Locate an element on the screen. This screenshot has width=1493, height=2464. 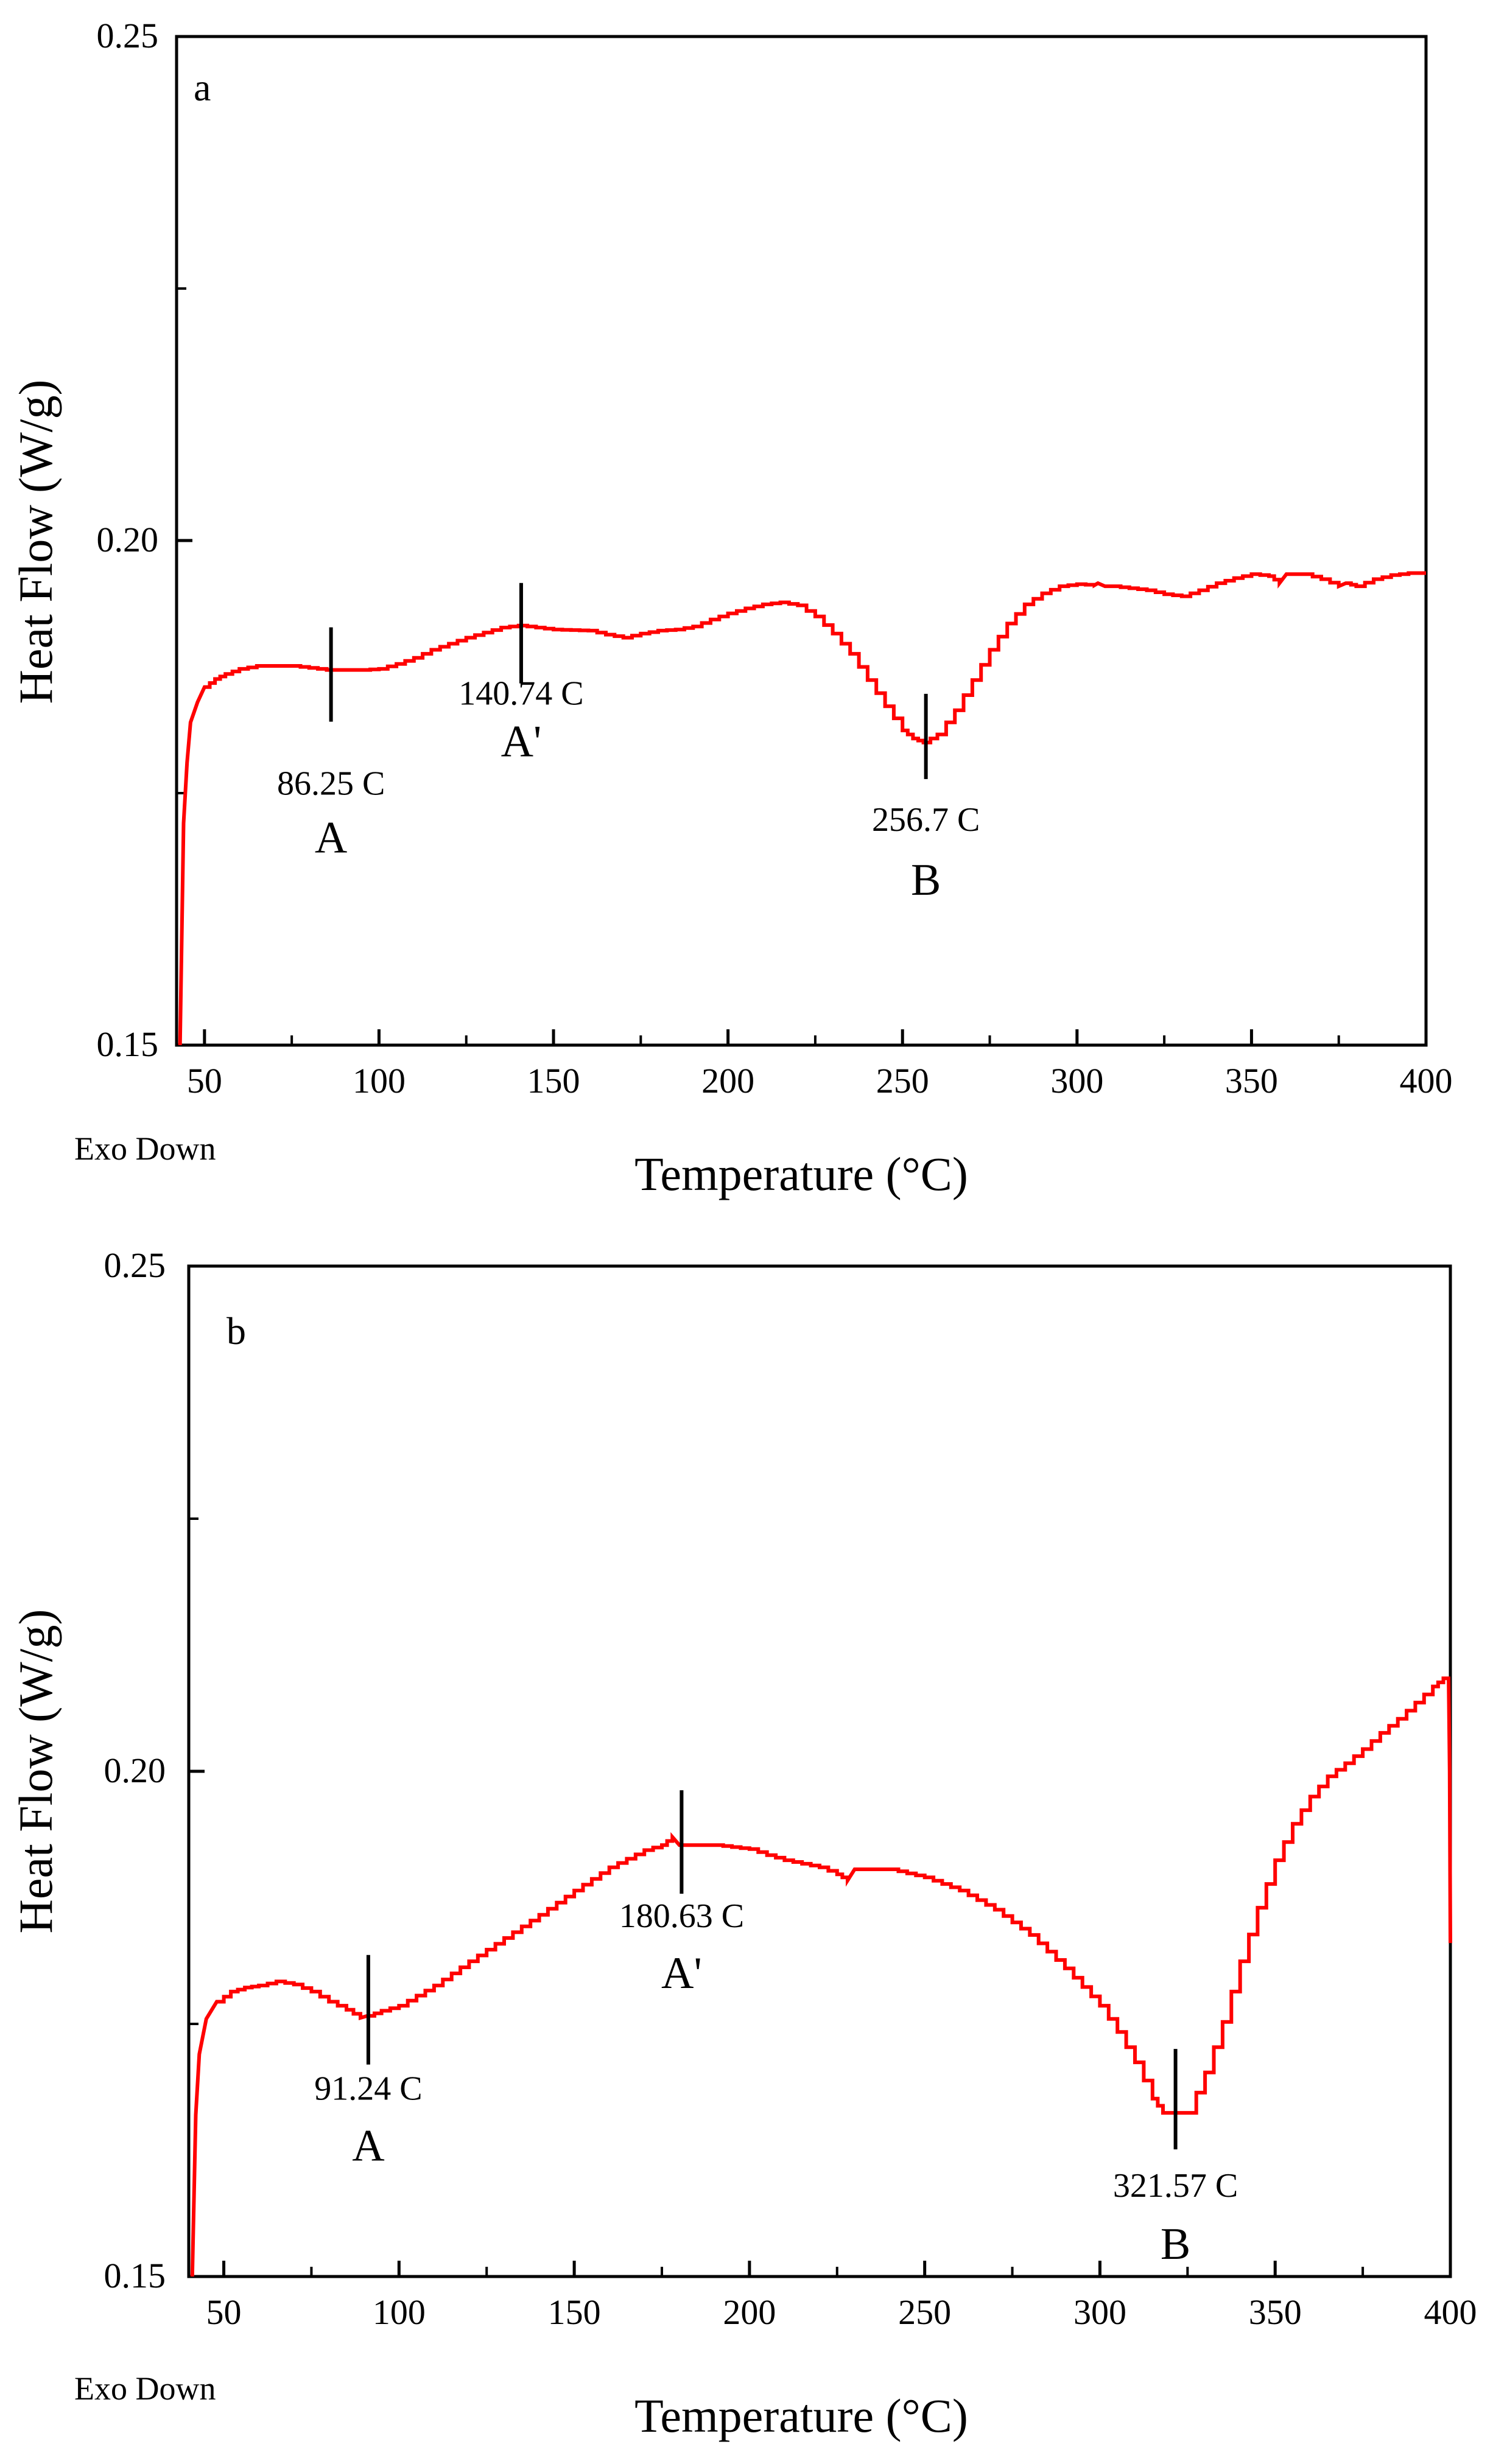
annotations-a: 86.25 C A 140.74 C A' 256.7 C B is located at coordinates (628, 744).